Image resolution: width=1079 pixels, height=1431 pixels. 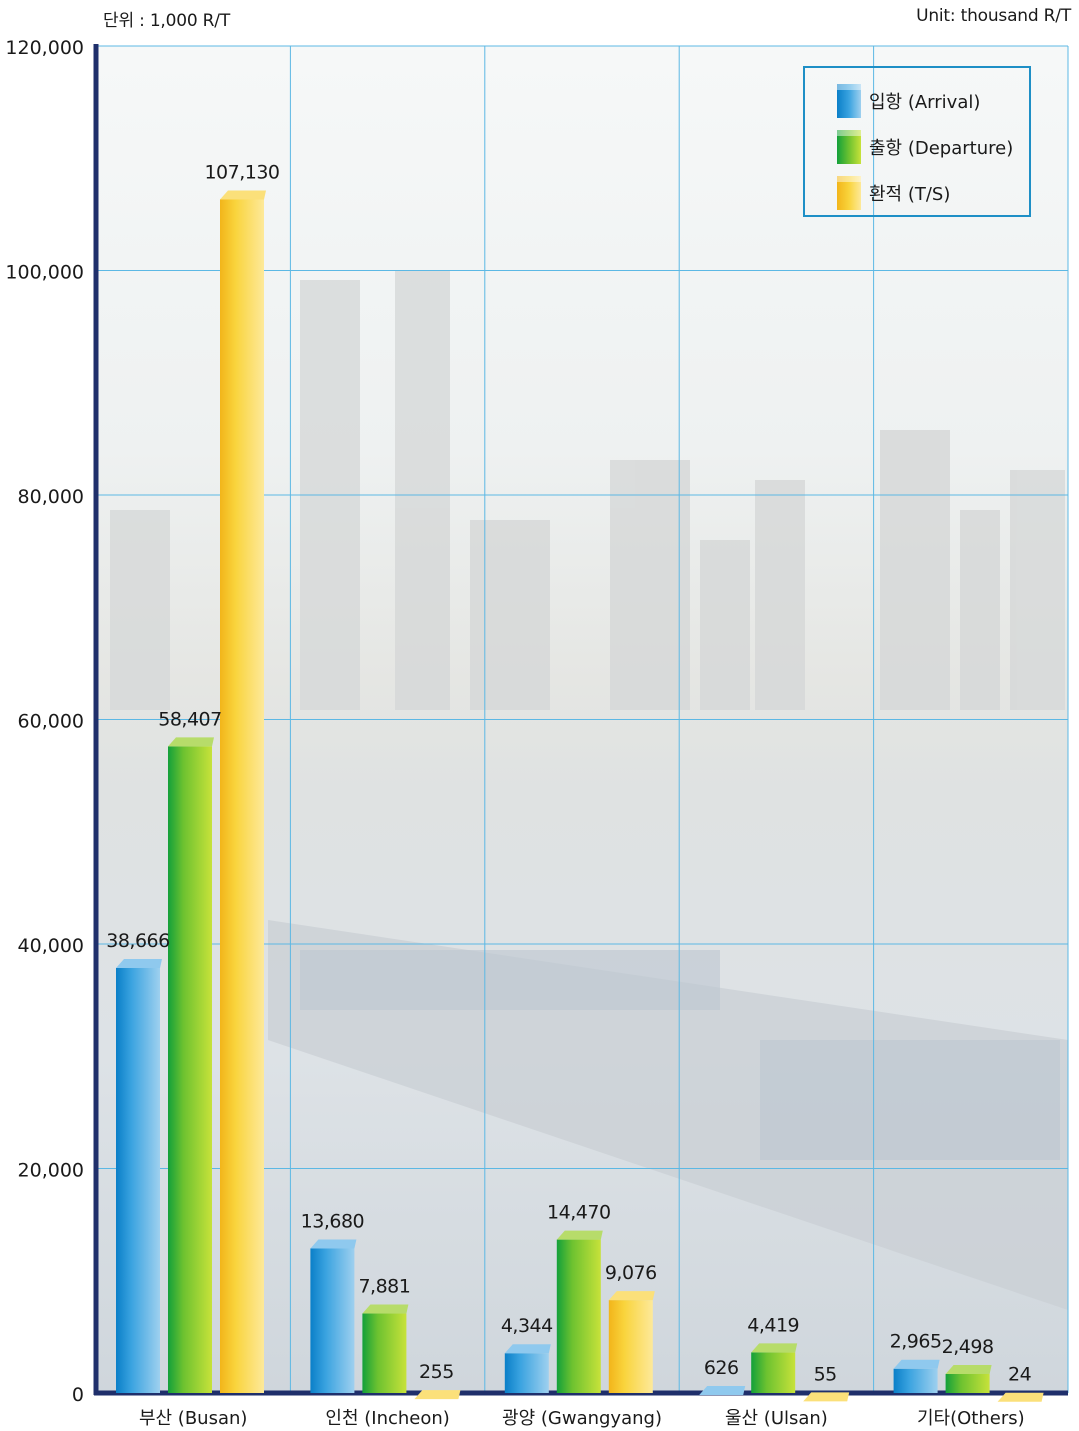 I want to click on legend-swatch-transshipment, so click(x=849, y=193).